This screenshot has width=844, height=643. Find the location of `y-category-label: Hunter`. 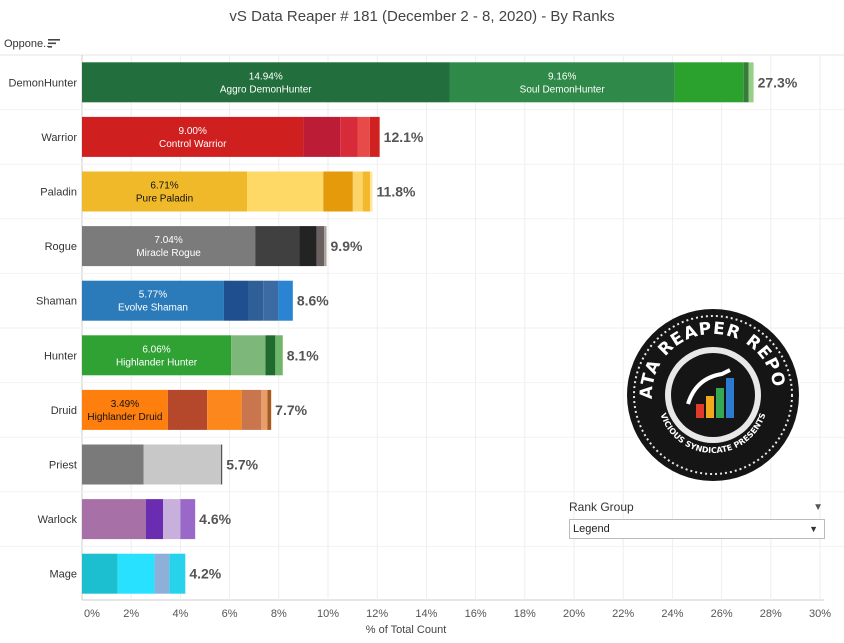

y-category-label: Hunter is located at coordinates (60, 356).